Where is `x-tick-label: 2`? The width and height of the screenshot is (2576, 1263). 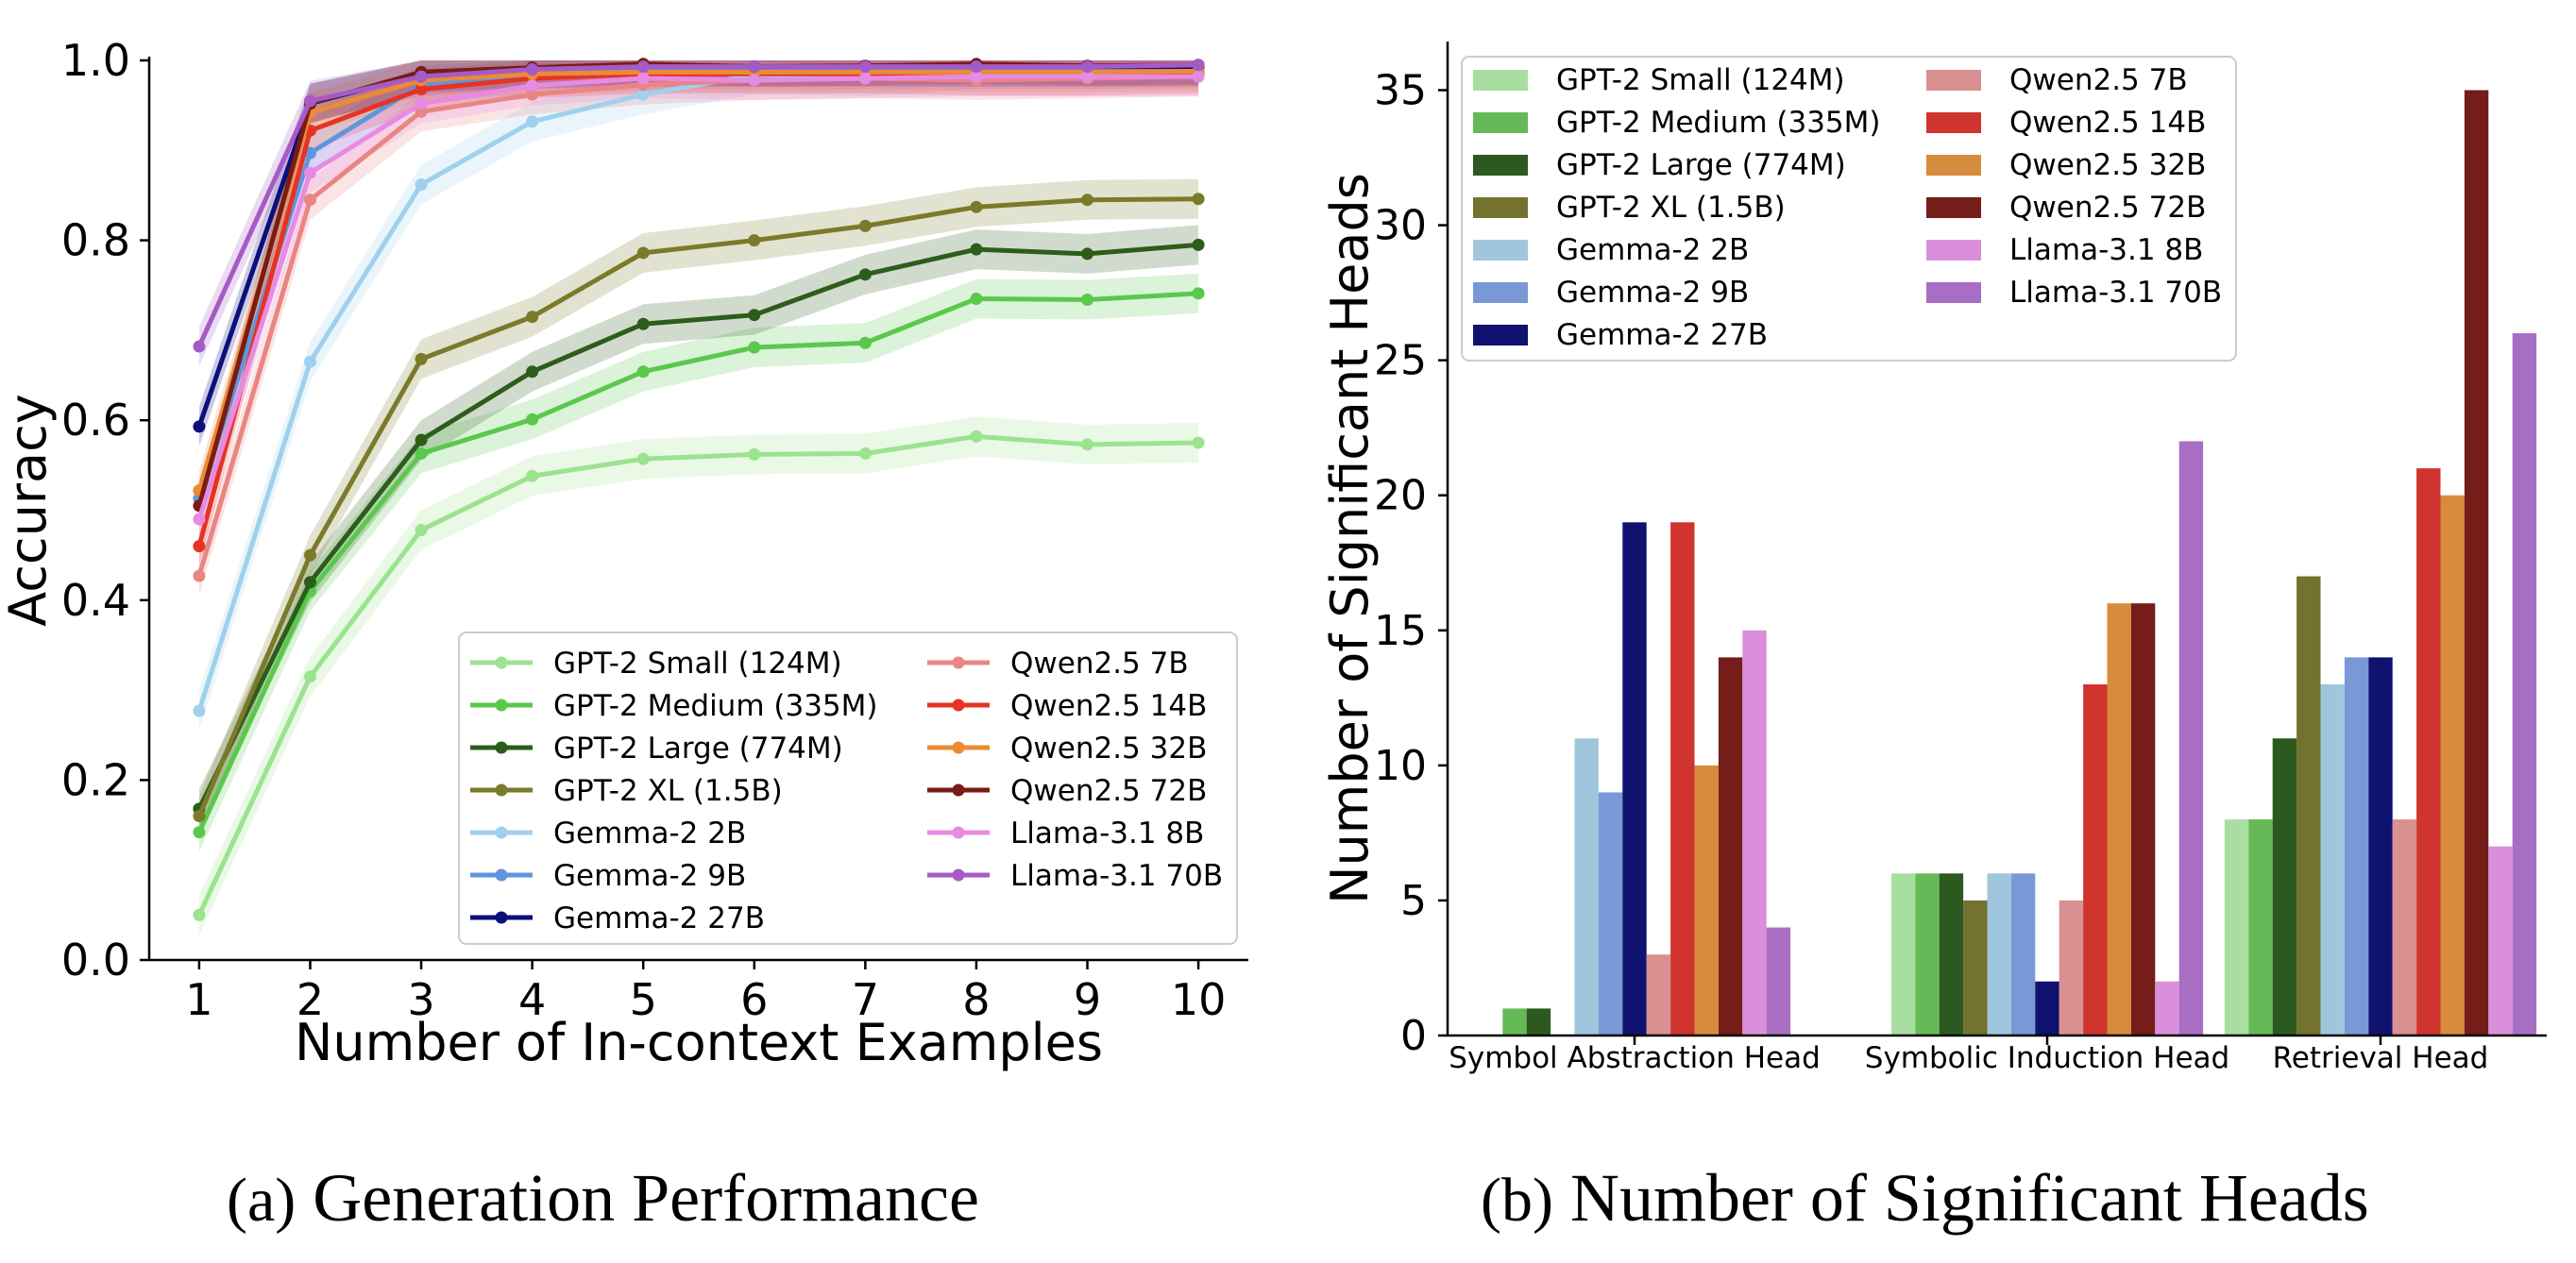 x-tick-label: 2 is located at coordinates (310, 999).